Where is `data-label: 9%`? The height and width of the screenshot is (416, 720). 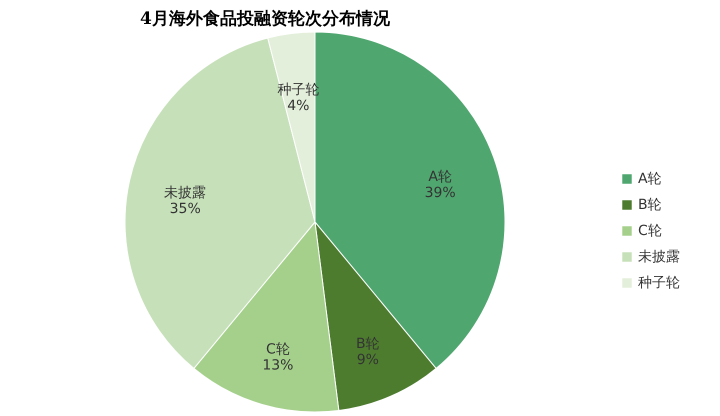 data-label: 9% is located at coordinates (367, 360).